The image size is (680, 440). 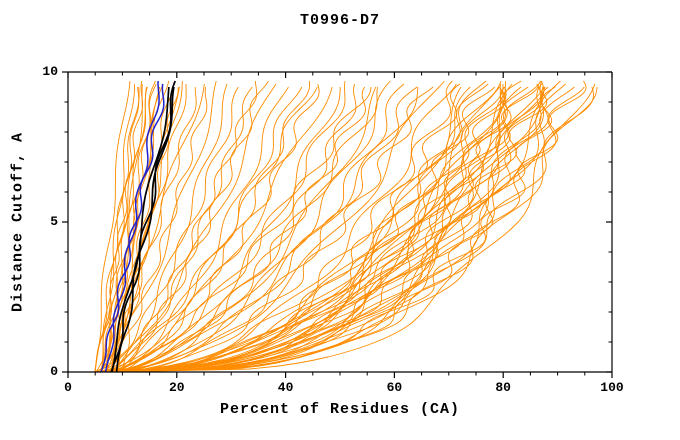 What do you see at coordinates (54, 371) in the screenshot?
I see `y-tick-label: 0` at bounding box center [54, 371].